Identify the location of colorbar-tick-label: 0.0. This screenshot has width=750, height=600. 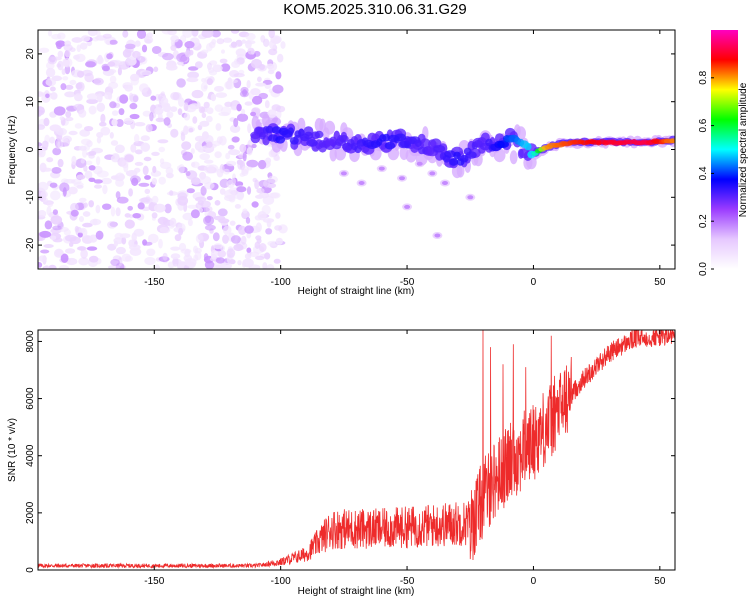
(703, 269).